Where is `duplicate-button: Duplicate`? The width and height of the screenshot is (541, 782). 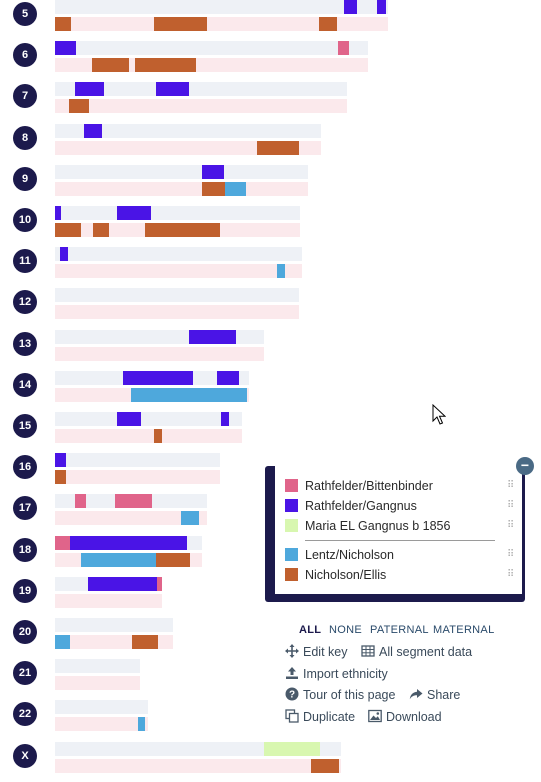 duplicate-button: Duplicate is located at coordinates (320, 717).